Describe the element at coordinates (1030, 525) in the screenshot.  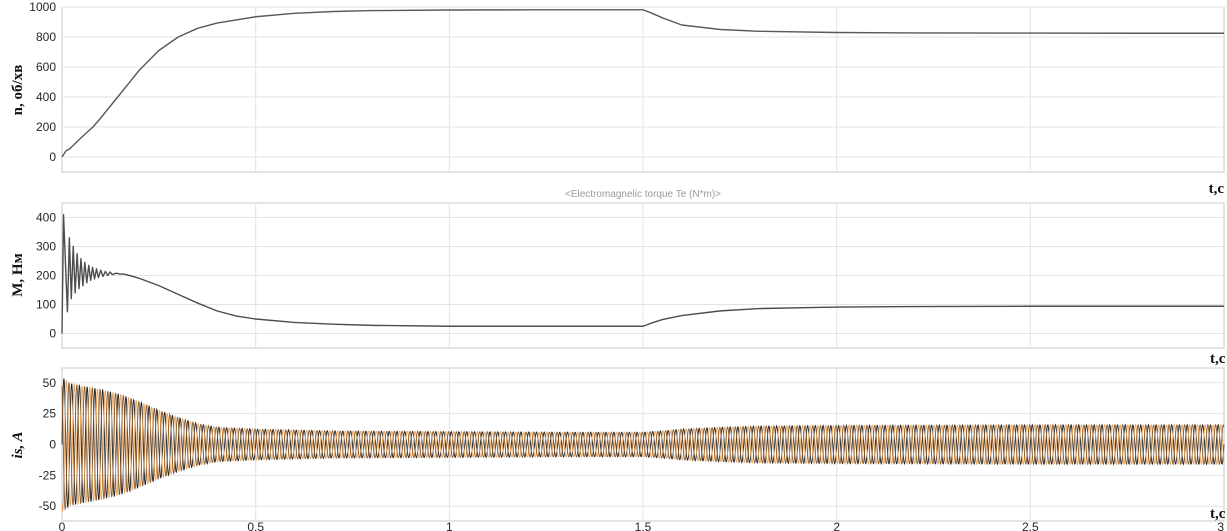
I see `current-x-tick-label: 2.5` at that location.